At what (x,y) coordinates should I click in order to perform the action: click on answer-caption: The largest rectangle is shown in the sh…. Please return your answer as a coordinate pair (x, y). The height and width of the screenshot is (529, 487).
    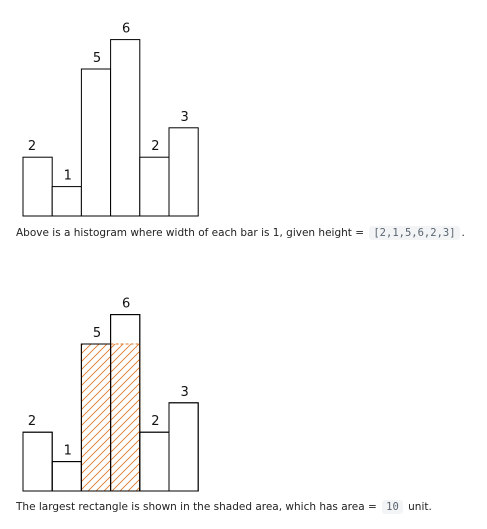
    Looking at the image, I should click on (224, 507).